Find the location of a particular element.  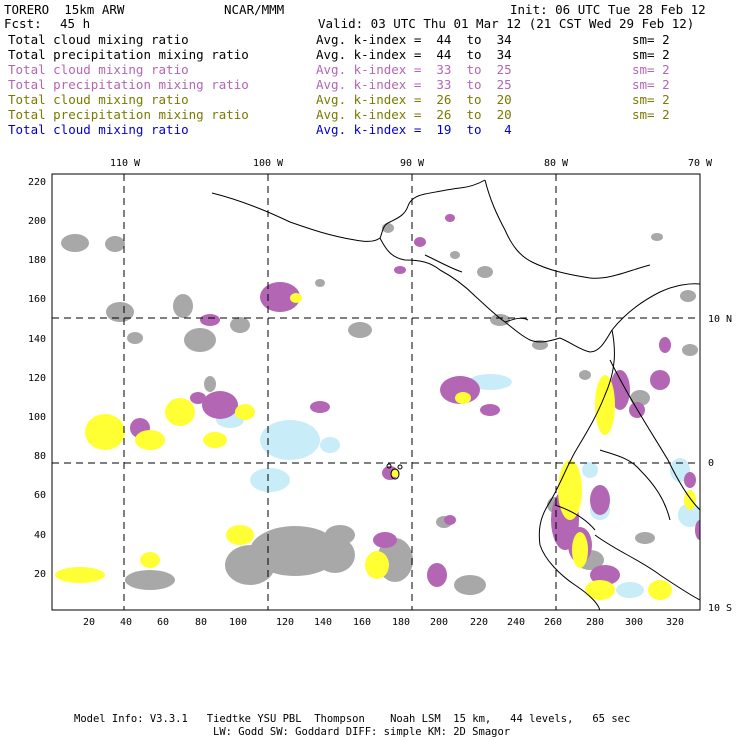

island-outline is located at coordinates (394, 471).